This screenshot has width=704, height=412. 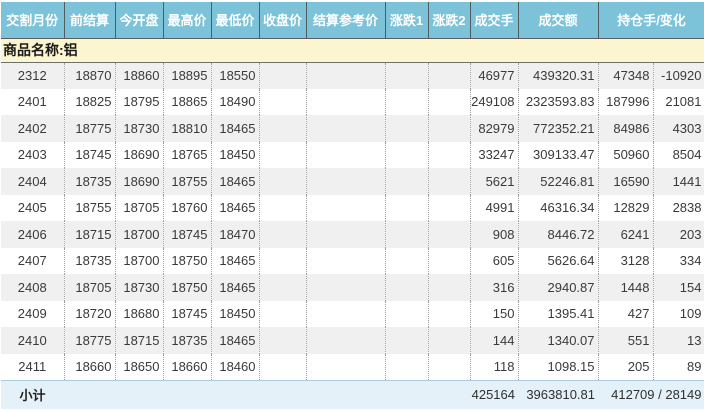 I want to click on cell-high: 18755, so click(x=187, y=181).